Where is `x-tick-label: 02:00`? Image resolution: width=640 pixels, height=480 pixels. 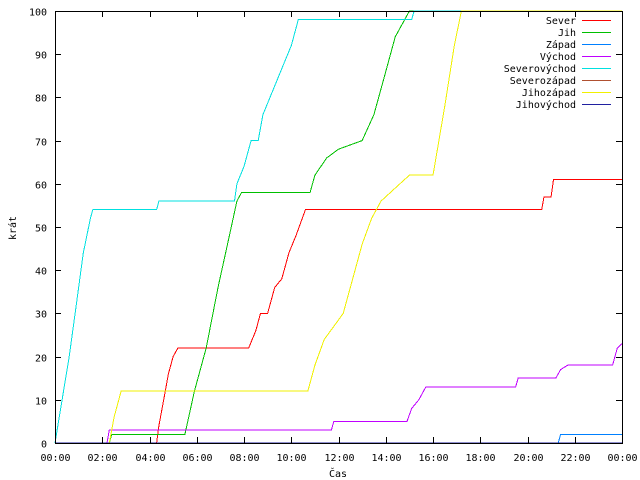 x-tick-label: 02:00 is located at coordinates (102, 458).